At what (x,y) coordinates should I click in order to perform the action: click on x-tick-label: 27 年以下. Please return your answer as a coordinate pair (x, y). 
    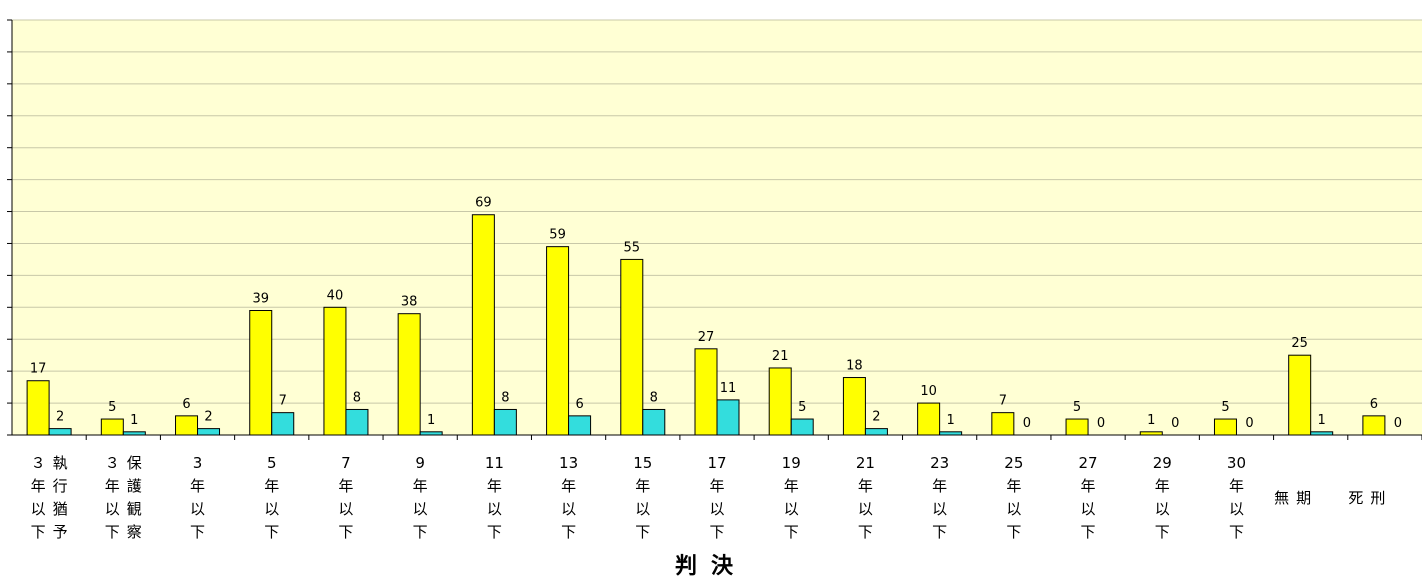
    Looking at the image, I should click on (1088, 497).